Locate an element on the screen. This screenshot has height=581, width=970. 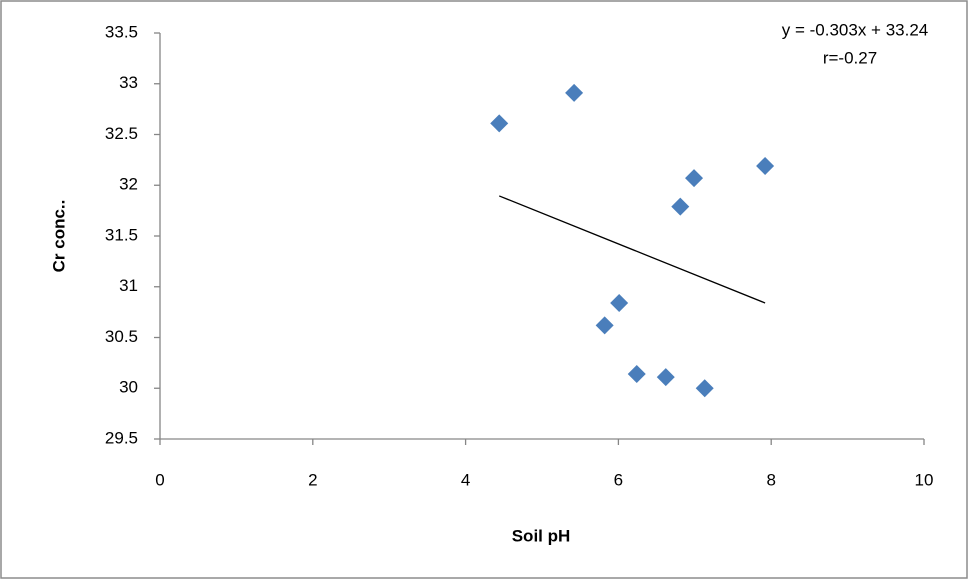
correlation-label: r=-0.27 is located at coordinates (850, 57).